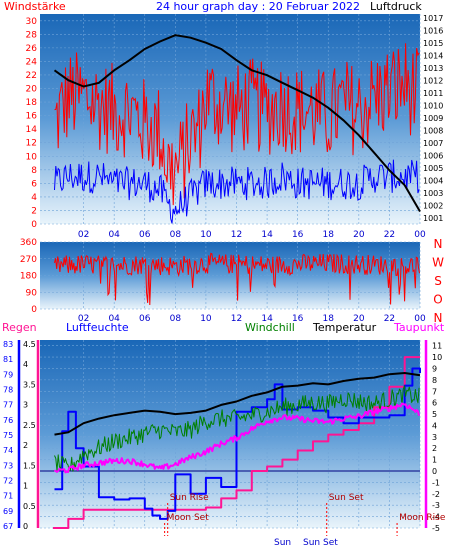 The image size is (462, 550). I want to click on pressure-tick-label: 1010, so click(433, 105).